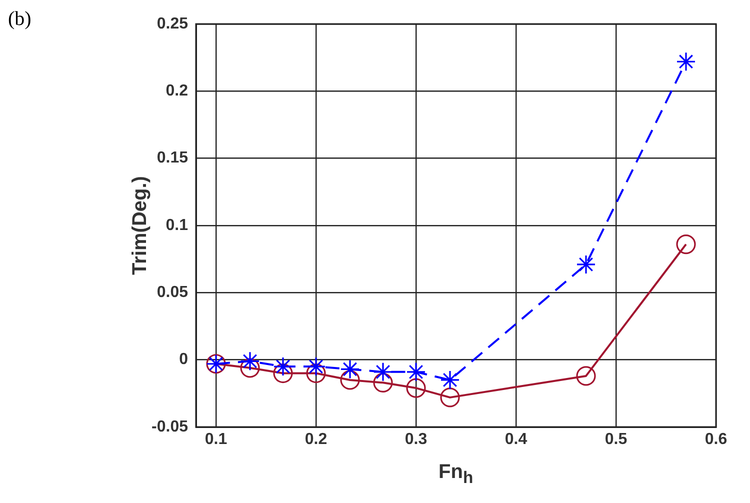 The height and width of the screenshot is (503, 750). What do you see at coordinates (456, 474) in the screenshot?
I see `x-axis-title: Fn$_{h}$` at bounding box center [456, 474].